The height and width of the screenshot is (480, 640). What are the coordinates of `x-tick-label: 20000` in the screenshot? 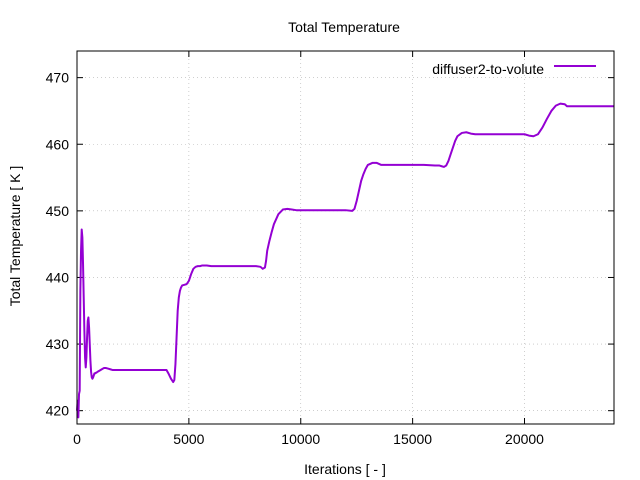 It's located at (524, 439).